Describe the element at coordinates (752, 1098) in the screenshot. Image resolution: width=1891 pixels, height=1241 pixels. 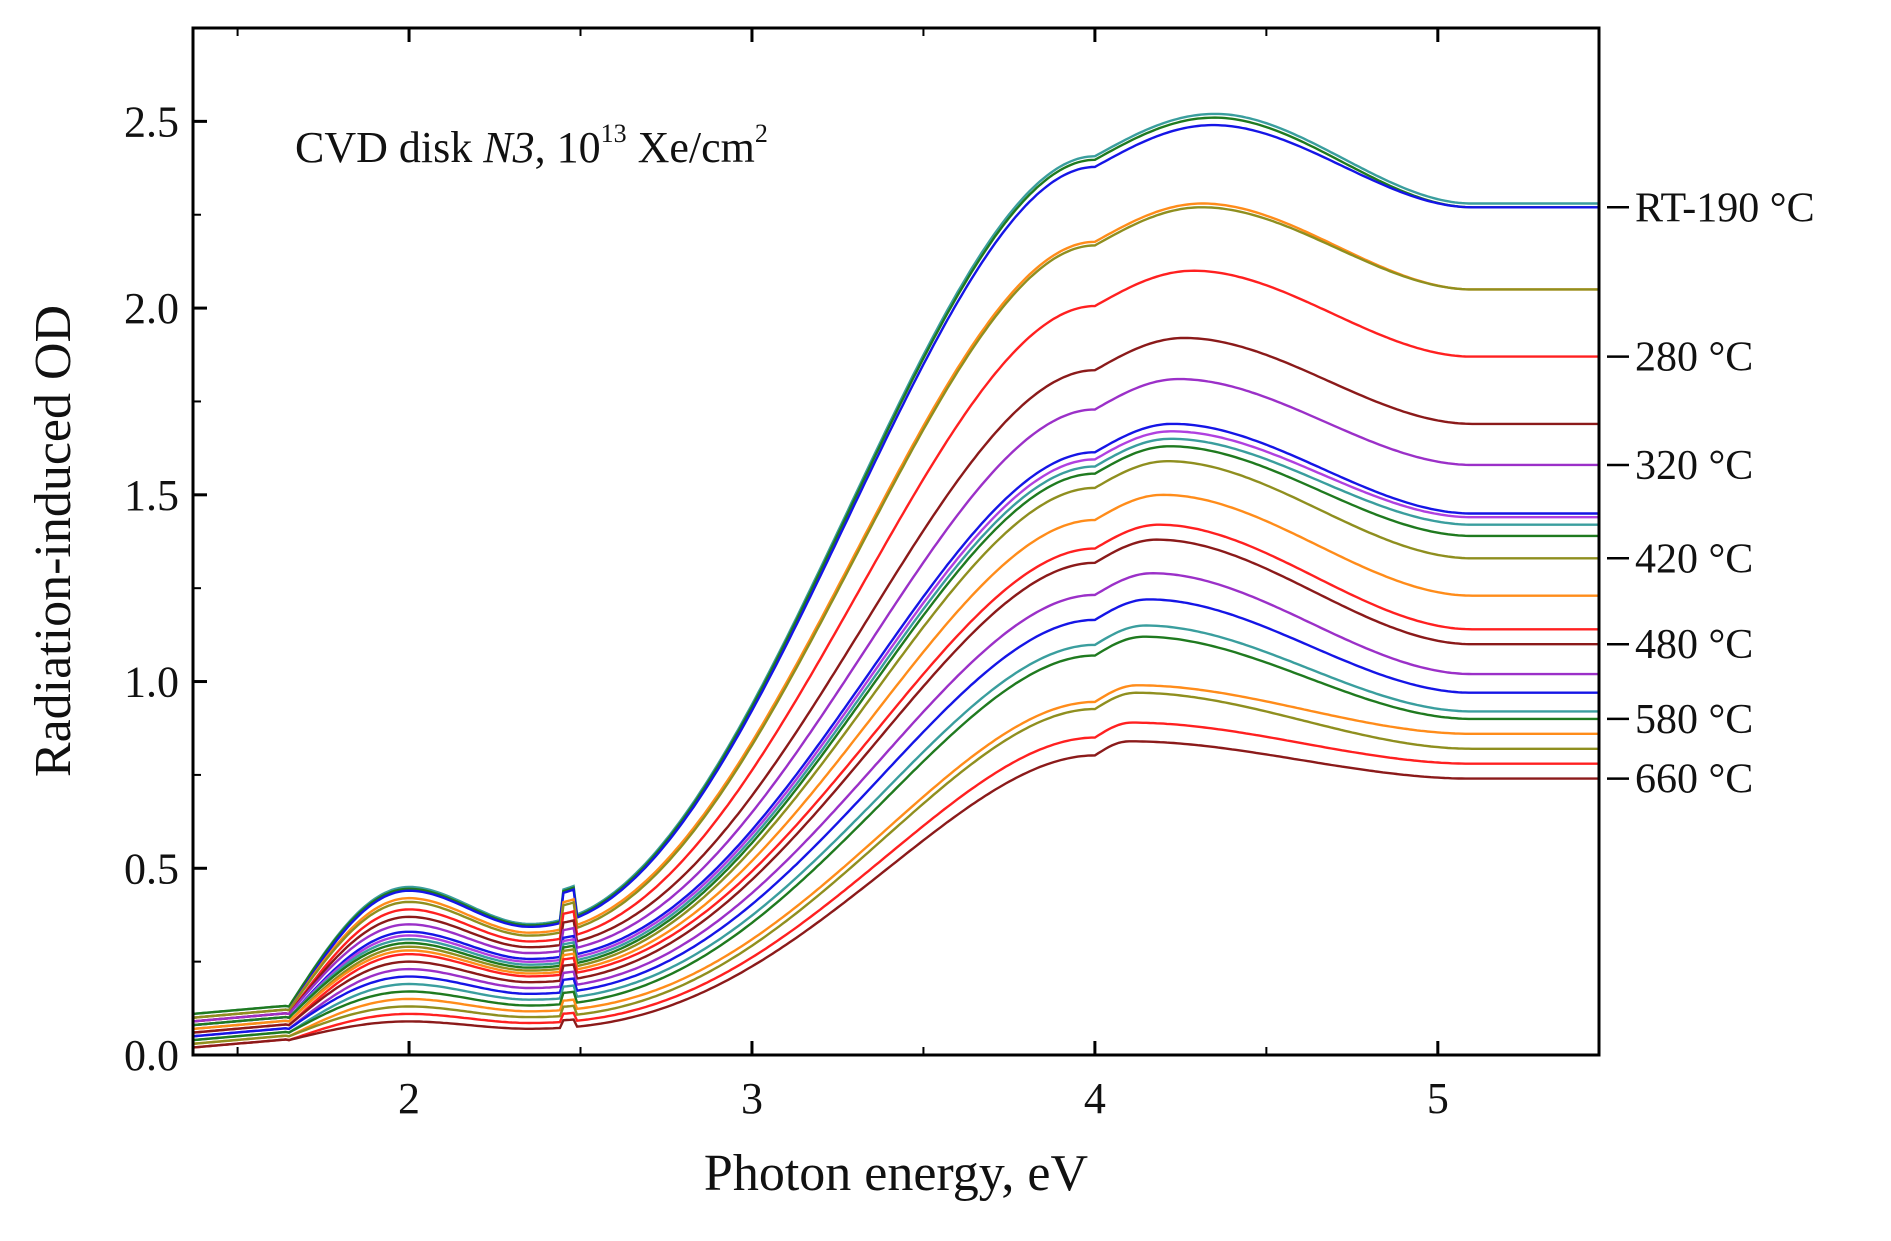
I see `x-tick-label: 3` at that location.